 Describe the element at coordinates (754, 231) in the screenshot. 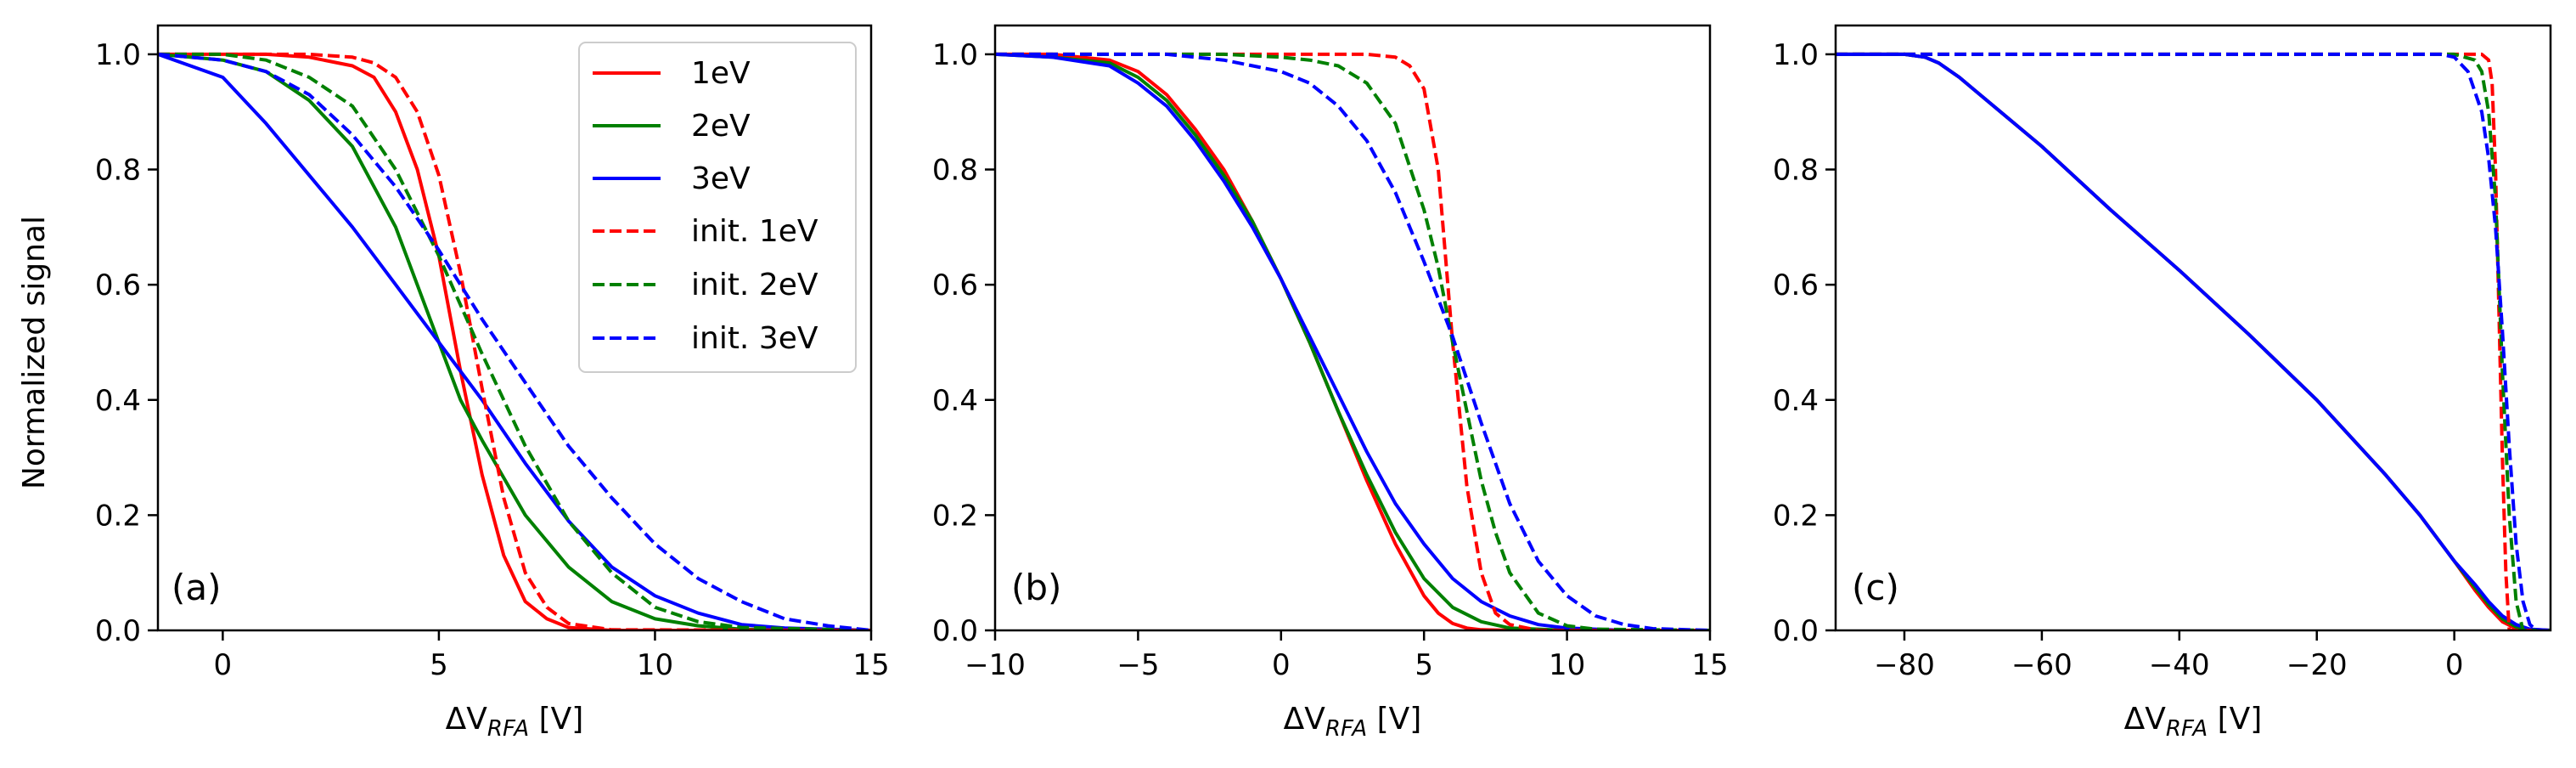

I see `legend-label: init. 1eV` at that location.